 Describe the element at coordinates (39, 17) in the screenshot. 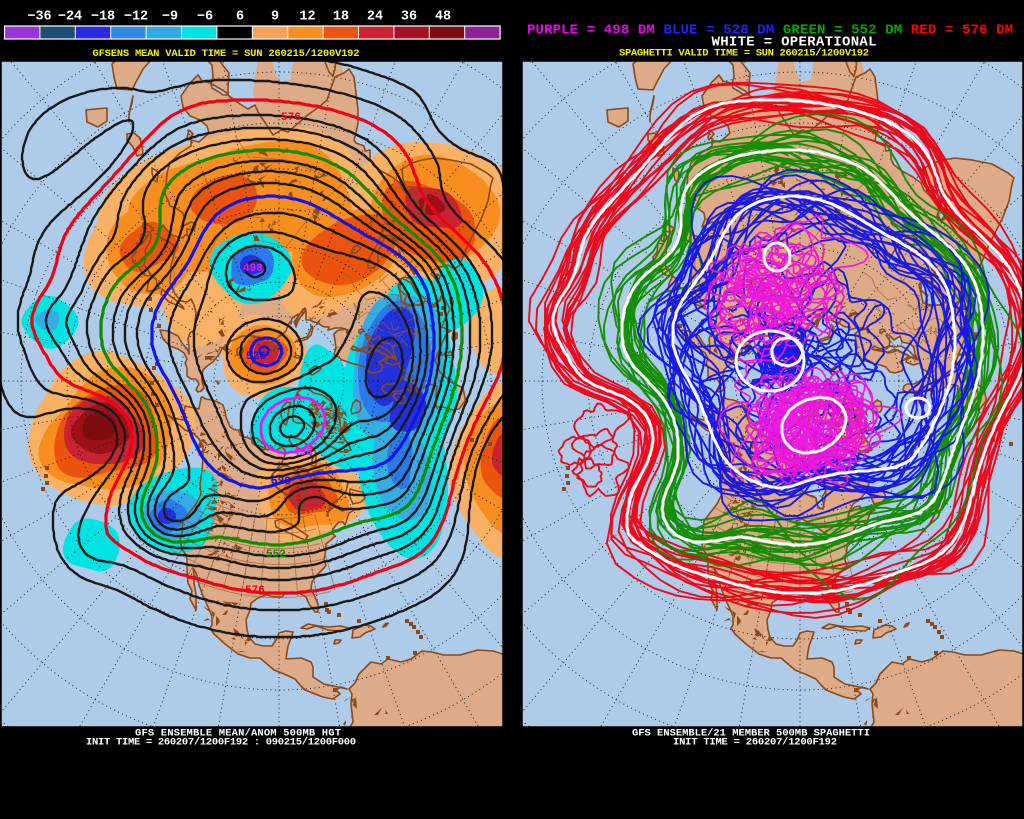

I see `svg-text: −36` at that location.